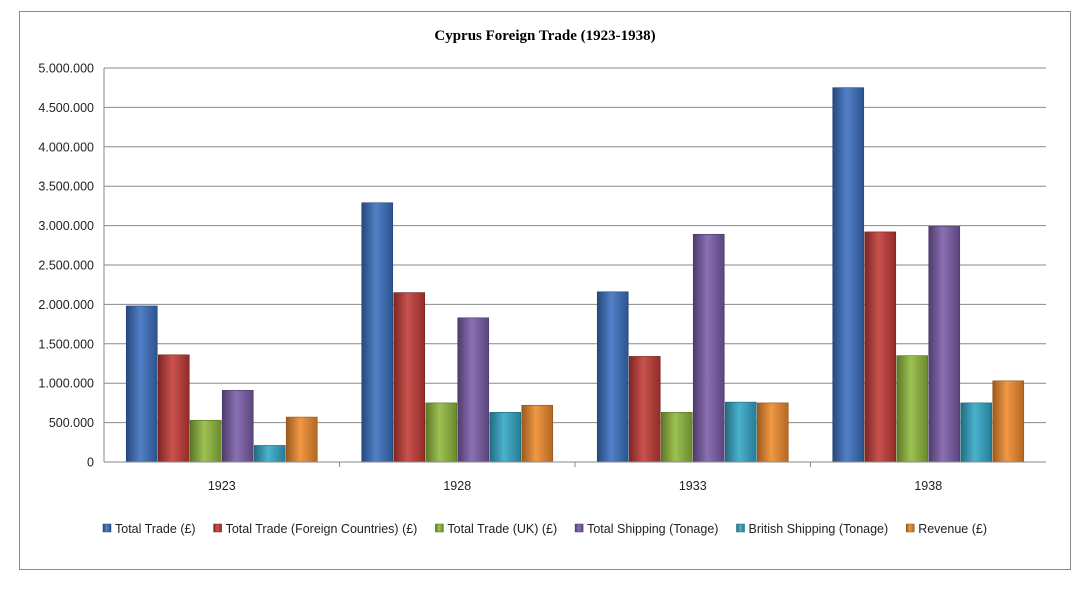 This screenshot has width=1091, height=589. What do you see at coordinates (71, 423) in the screenshot?
I see `y-tick-label: 500.000` at bounding box center [71, 423].